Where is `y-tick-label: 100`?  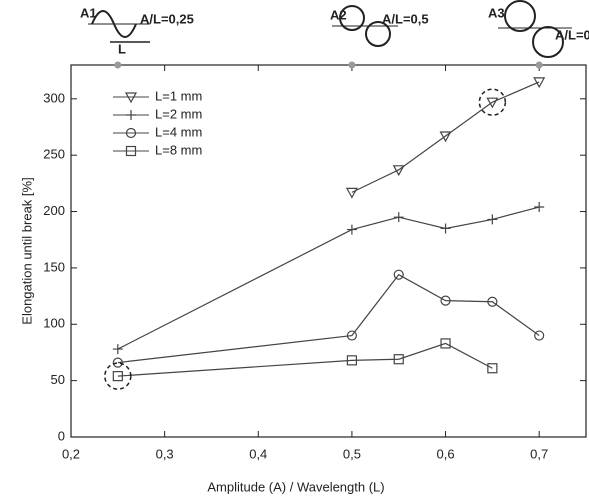 y-tick-label: 100 is located at coordinates (54, 323).